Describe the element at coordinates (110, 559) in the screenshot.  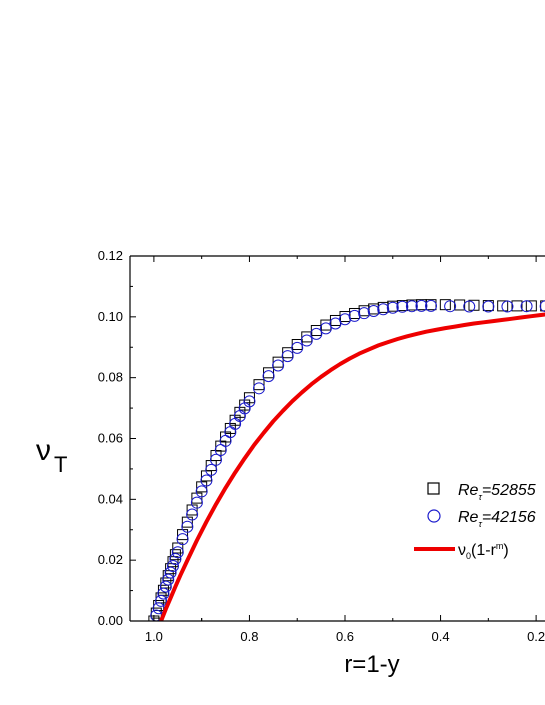
I see `y-tick-label: 0.02` at that location.